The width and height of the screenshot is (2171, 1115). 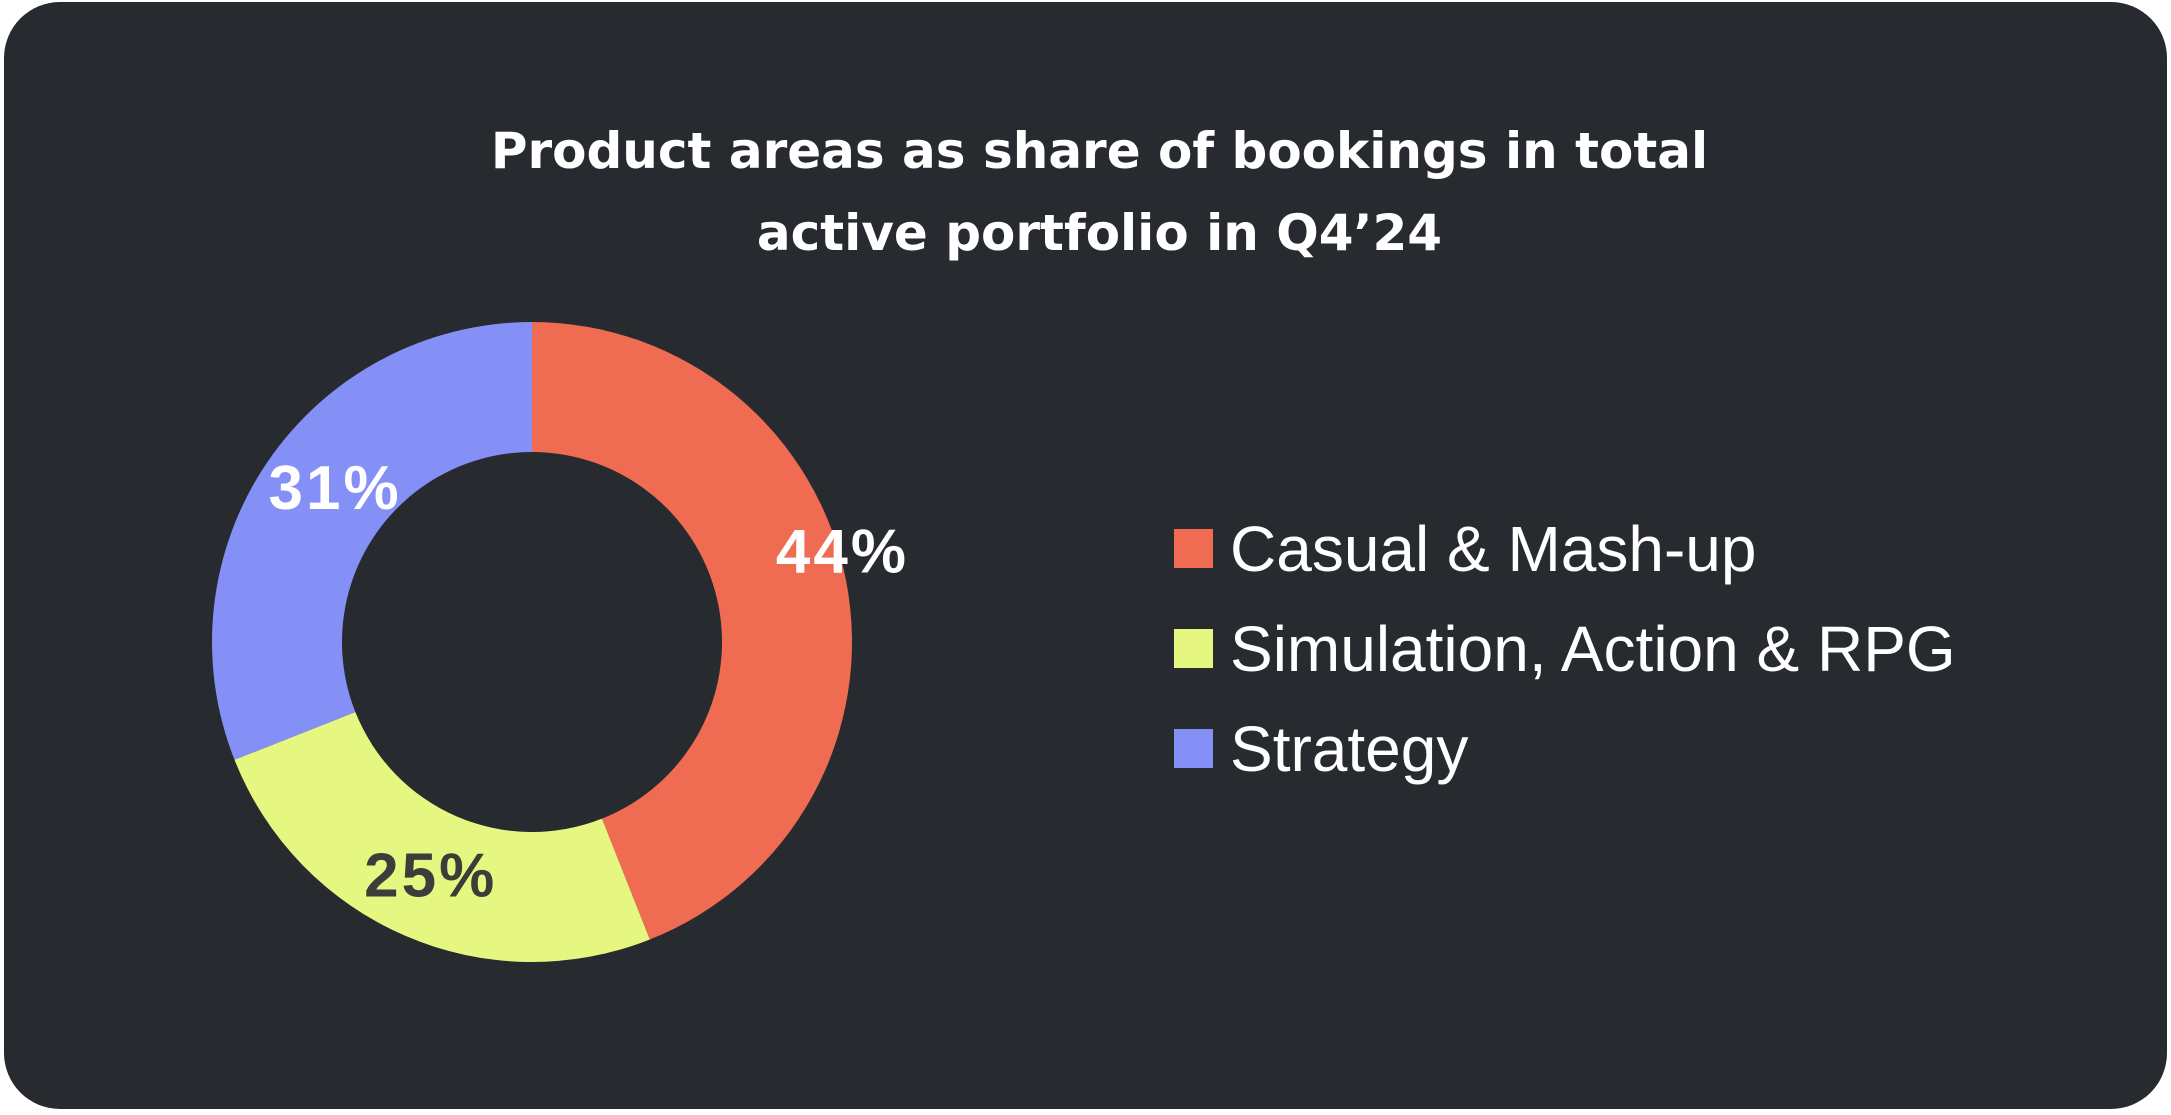 What do you see at coordinates (442, 836) in the screenshot?
I see `slice-simulation-action-rpg` at bounding box center [442, 836].